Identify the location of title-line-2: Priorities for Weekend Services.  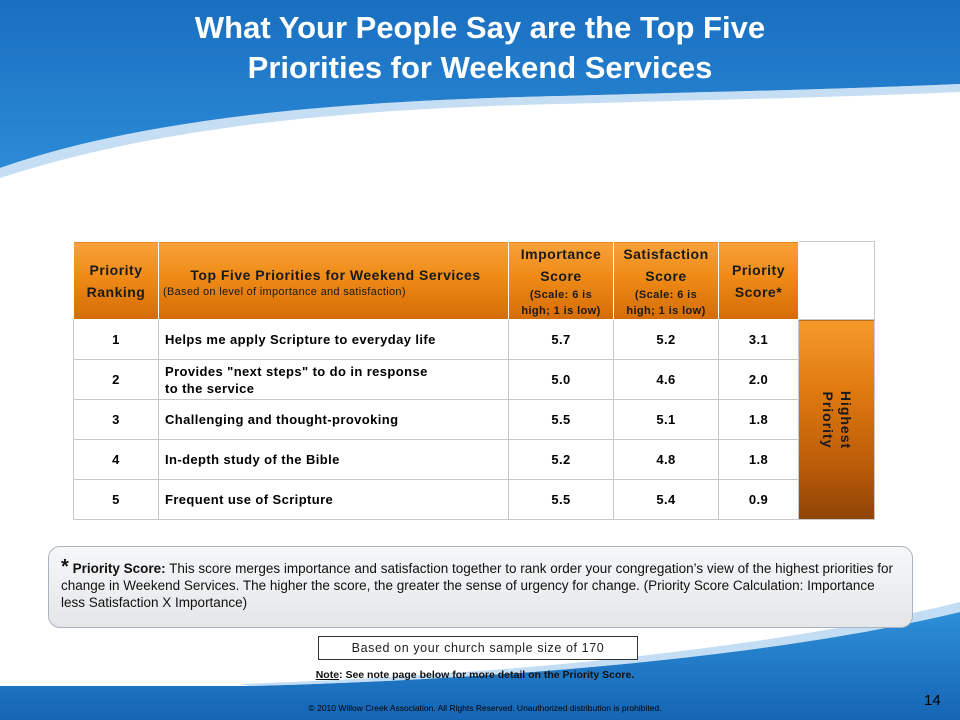
(480, 67).